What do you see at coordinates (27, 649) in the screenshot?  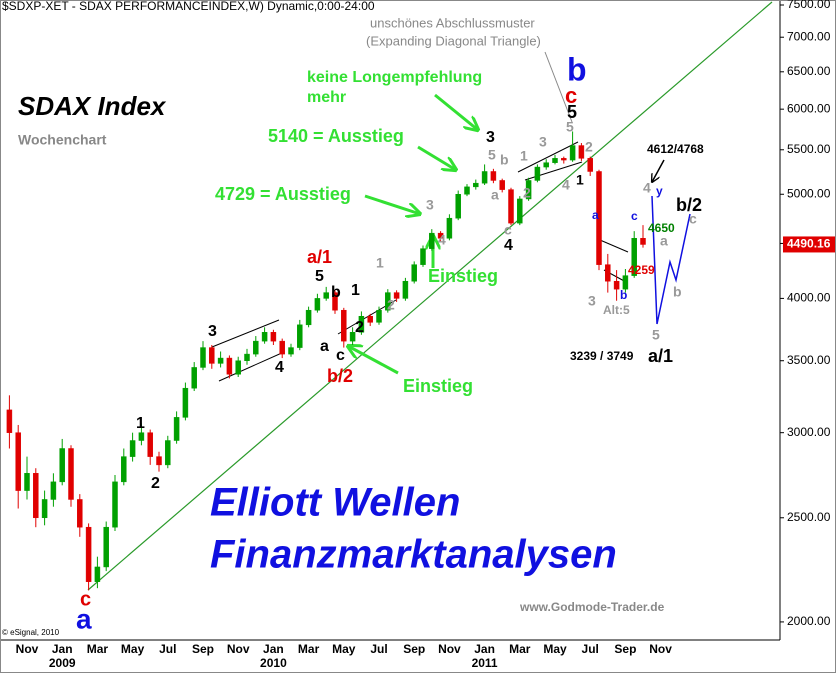 I see `x-tick-label: Nov` at bounding box center [27, 649].